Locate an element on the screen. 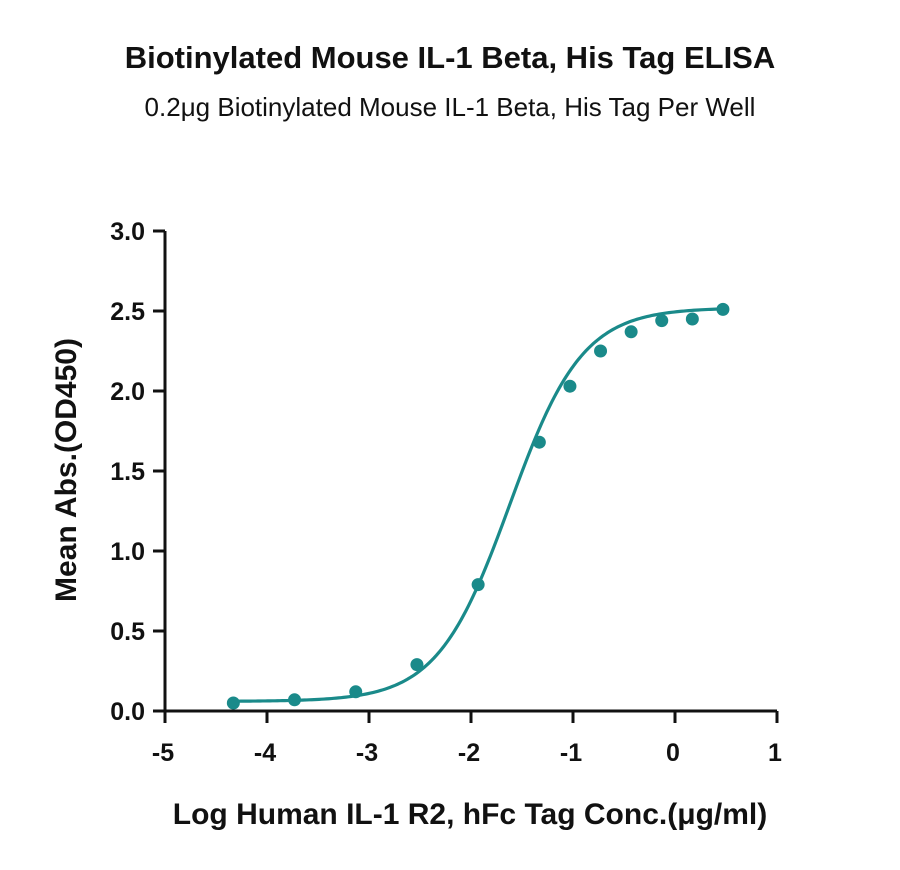 The height and width of the screenshot is (870, 900). y-tick-label: 2.0 is located at coordinates (127, 392).